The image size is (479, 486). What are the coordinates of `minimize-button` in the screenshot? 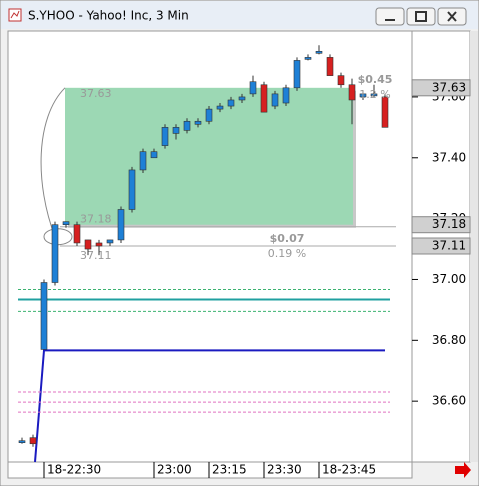 It's located at (390, 16).